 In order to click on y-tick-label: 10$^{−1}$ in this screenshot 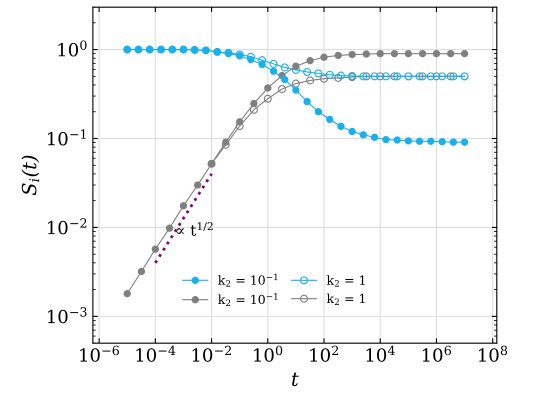, I will do `click(67, 137)`.